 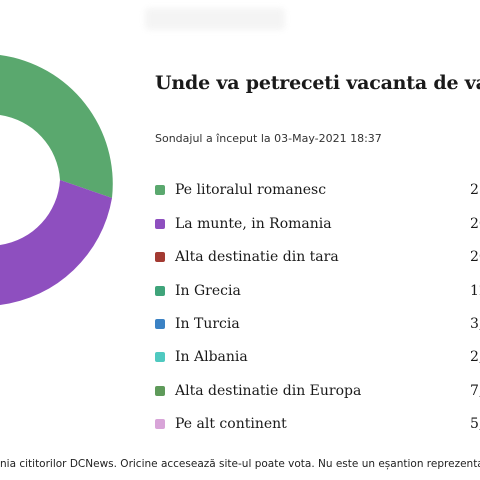 I want to click on poll-title: Unde va petreceti vacanta de va, so click(x=317, y=83).